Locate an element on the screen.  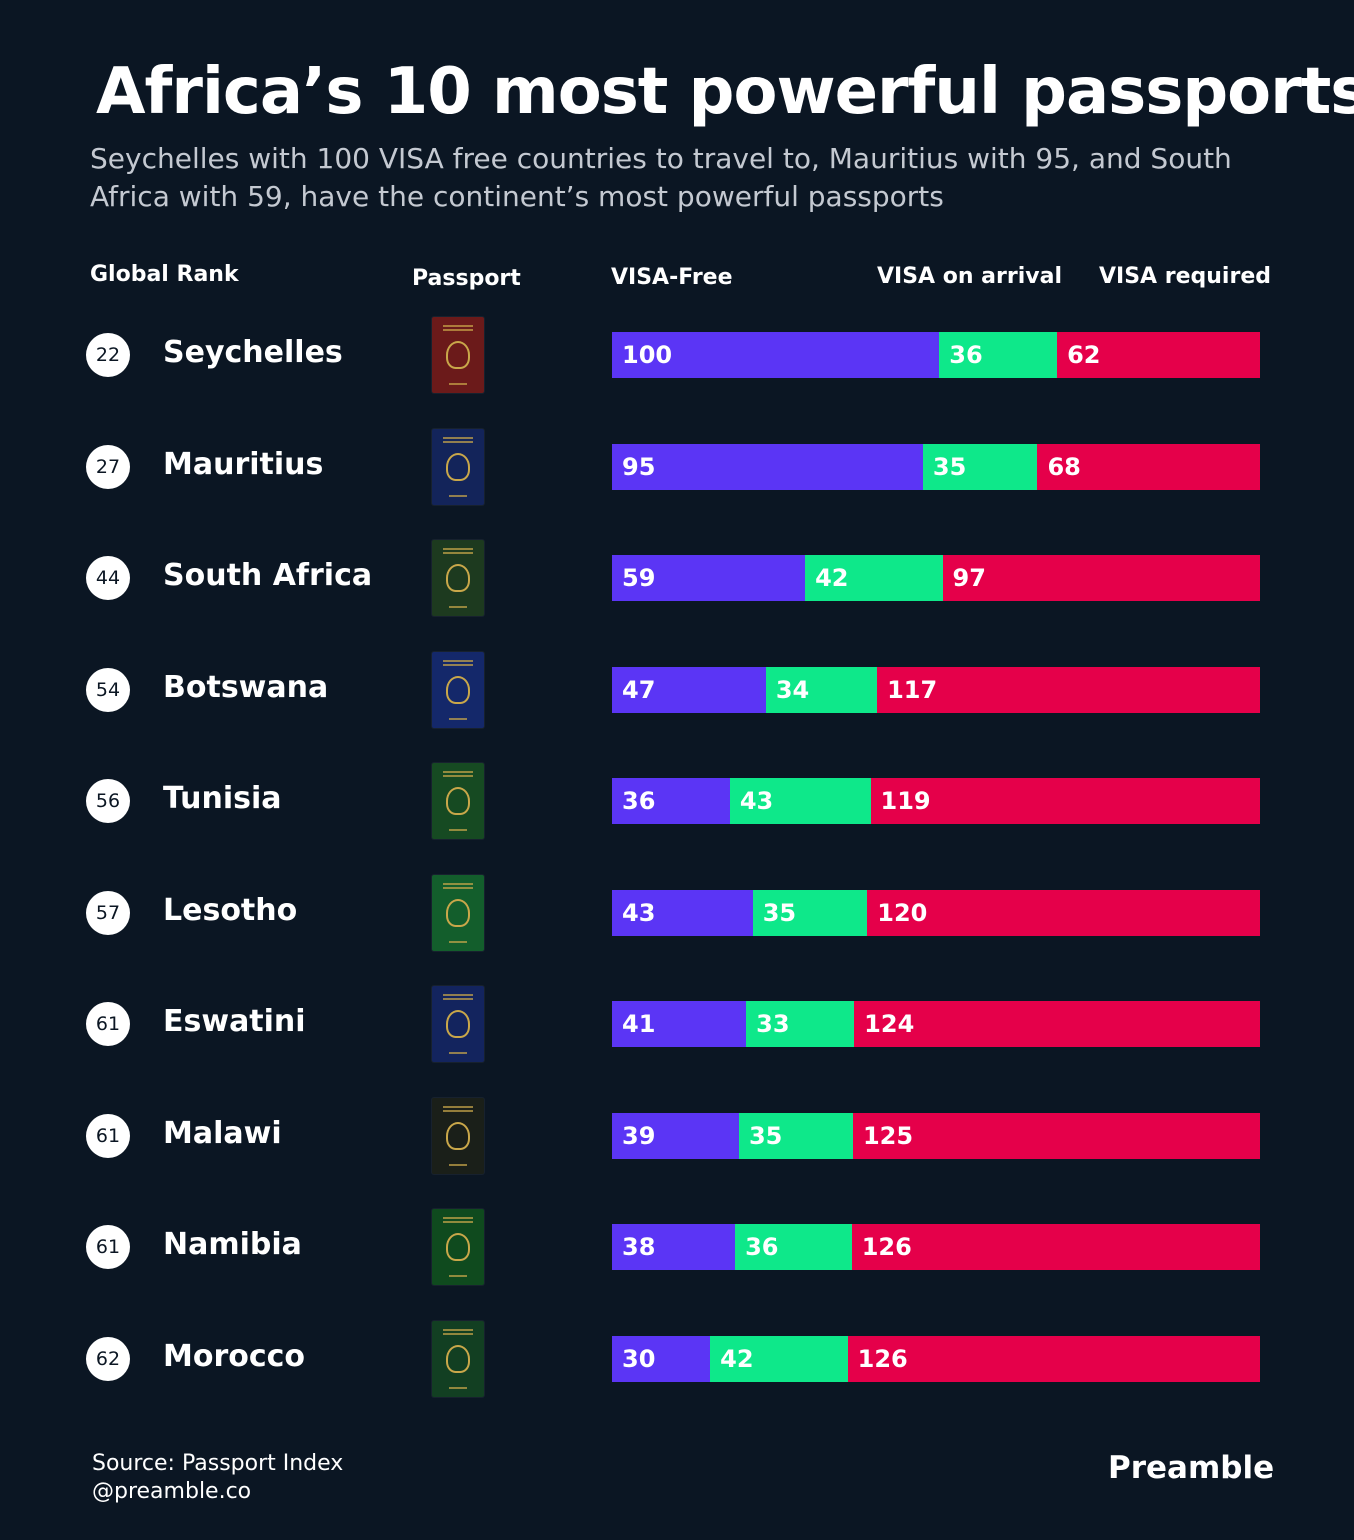
visa-free-segment: 36 is located at coordinates (671, 801).